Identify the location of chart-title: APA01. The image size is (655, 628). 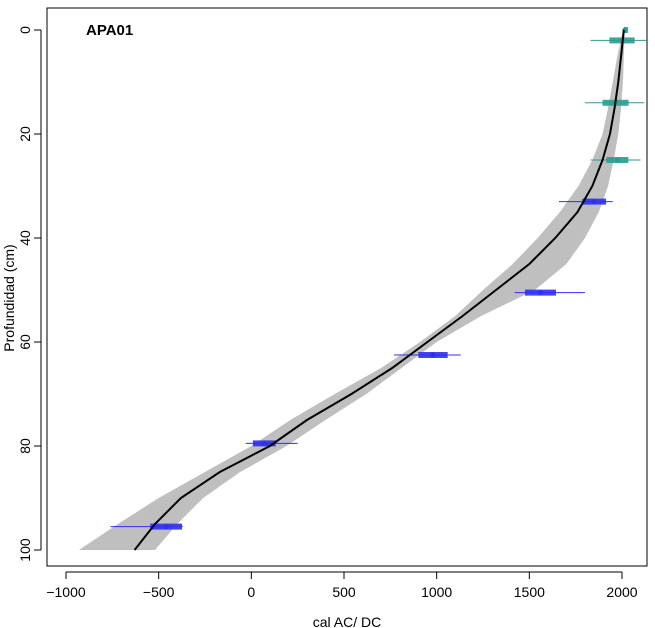
(109, 30).